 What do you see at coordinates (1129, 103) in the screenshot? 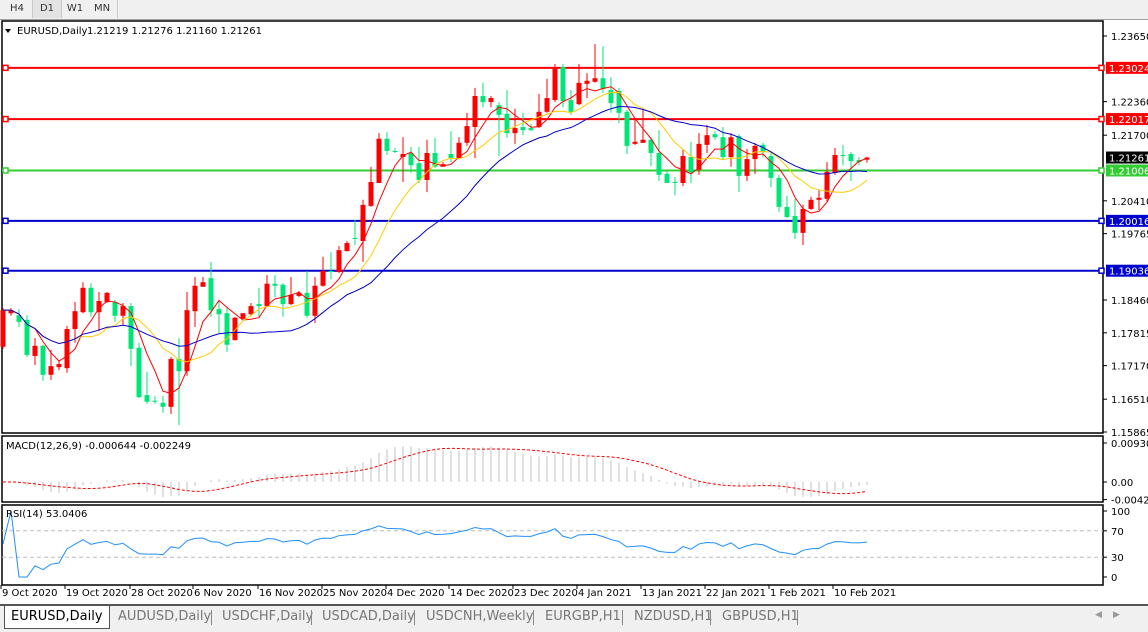
I see `price-tick-label: 1.22360` at bounding box center [1129, 103].